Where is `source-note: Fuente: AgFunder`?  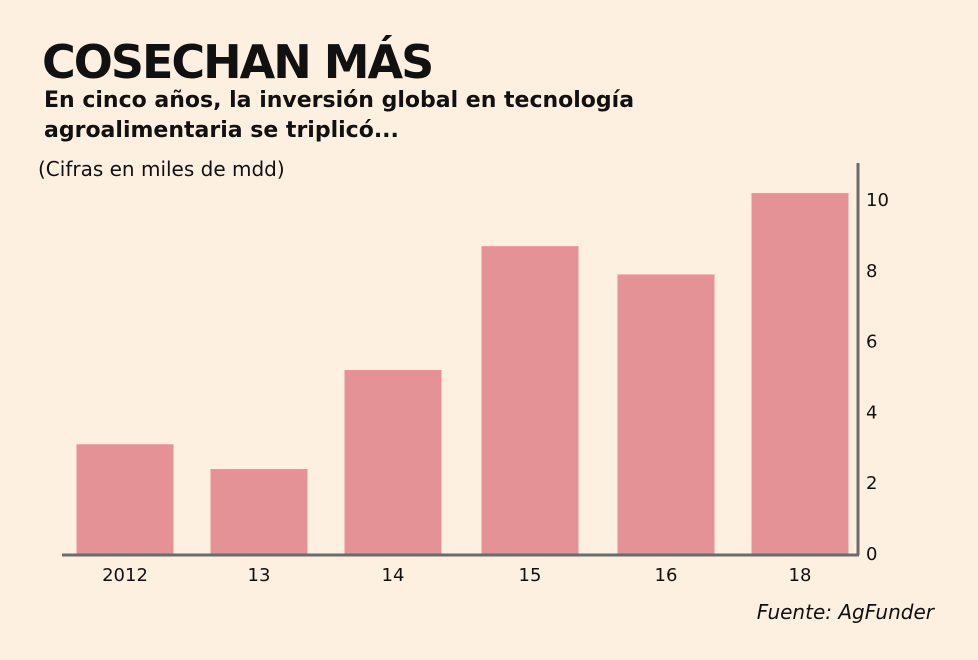 source-note: Fuente: AgFunder is located at coordinates (845, 612).